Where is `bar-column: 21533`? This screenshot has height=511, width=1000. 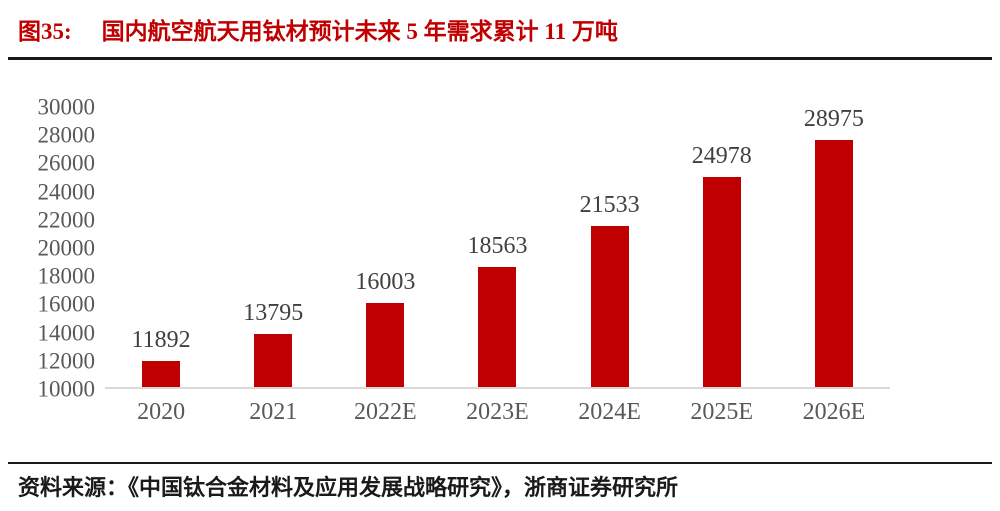
bar-column: 21533 is located at coordinates (610, 247).